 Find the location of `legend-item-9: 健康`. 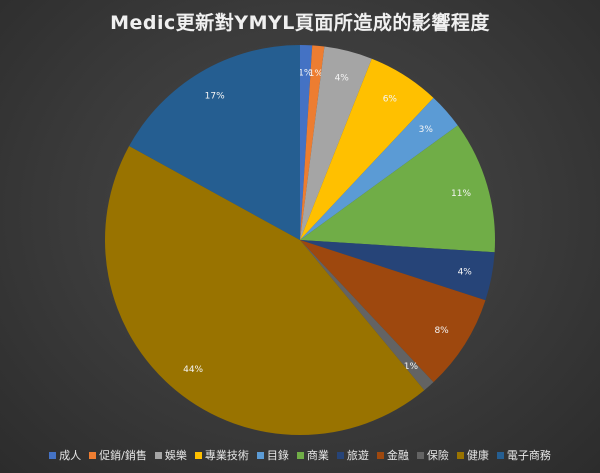

legend-item-9: 健康 is located at coordinates (472, 455).